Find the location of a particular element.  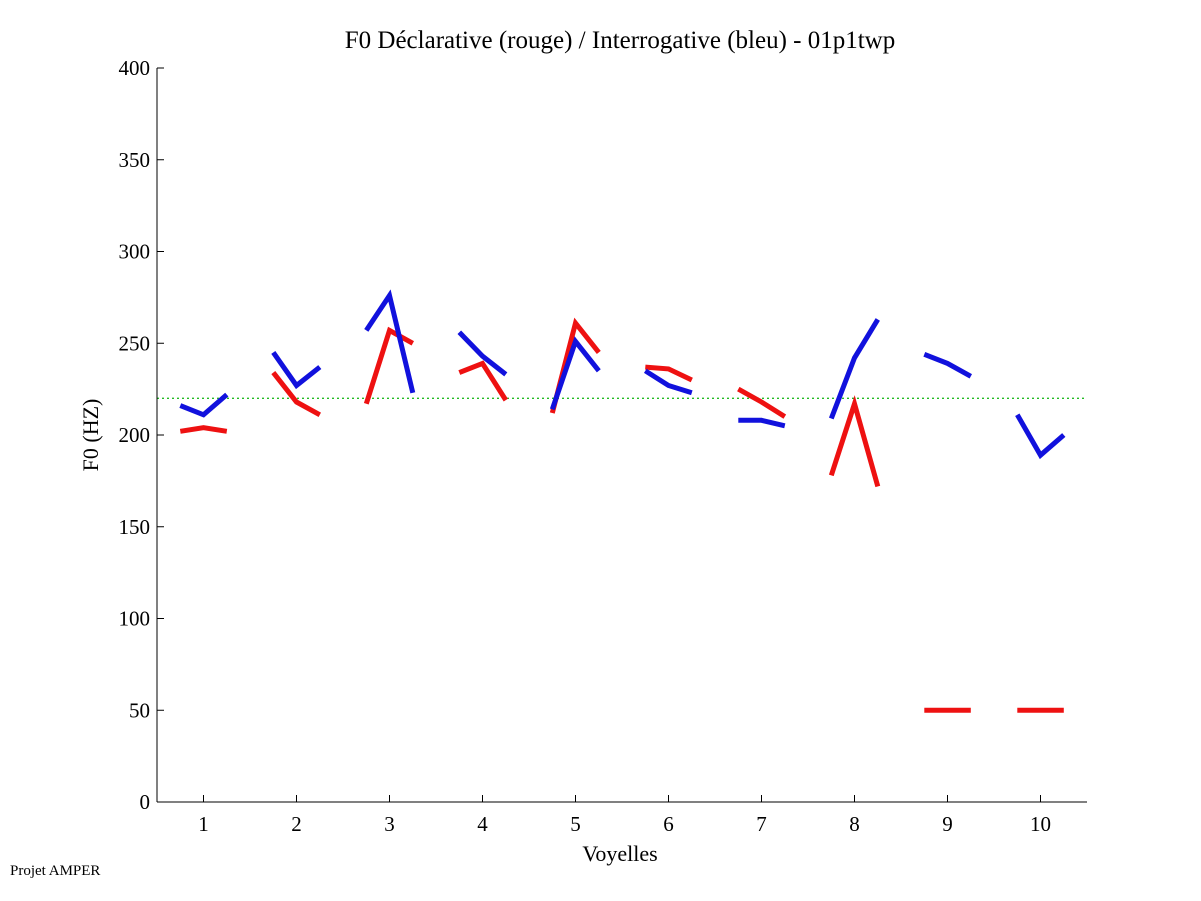

y-tick-label: 200 is located at coordinates (135, 435).